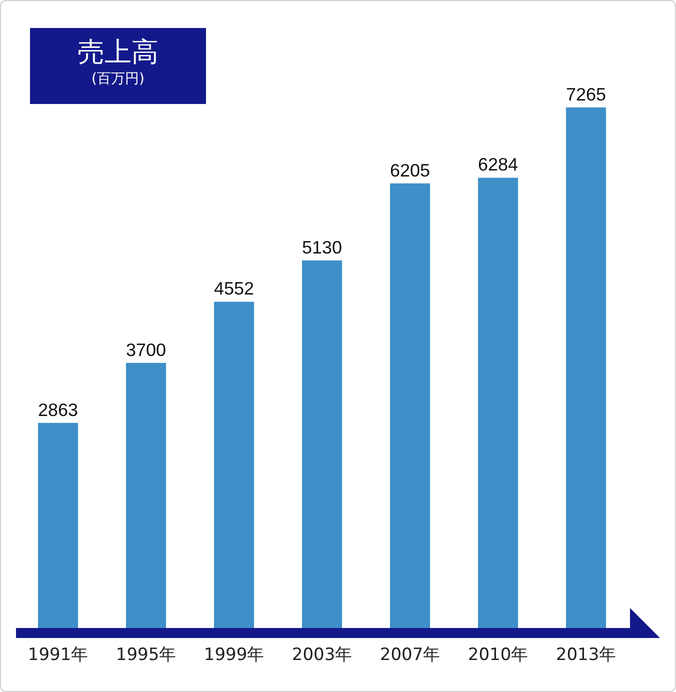  Describe the element at coordinates (146, 350) in the screenshot. I see `data-label: 3700` at that location.